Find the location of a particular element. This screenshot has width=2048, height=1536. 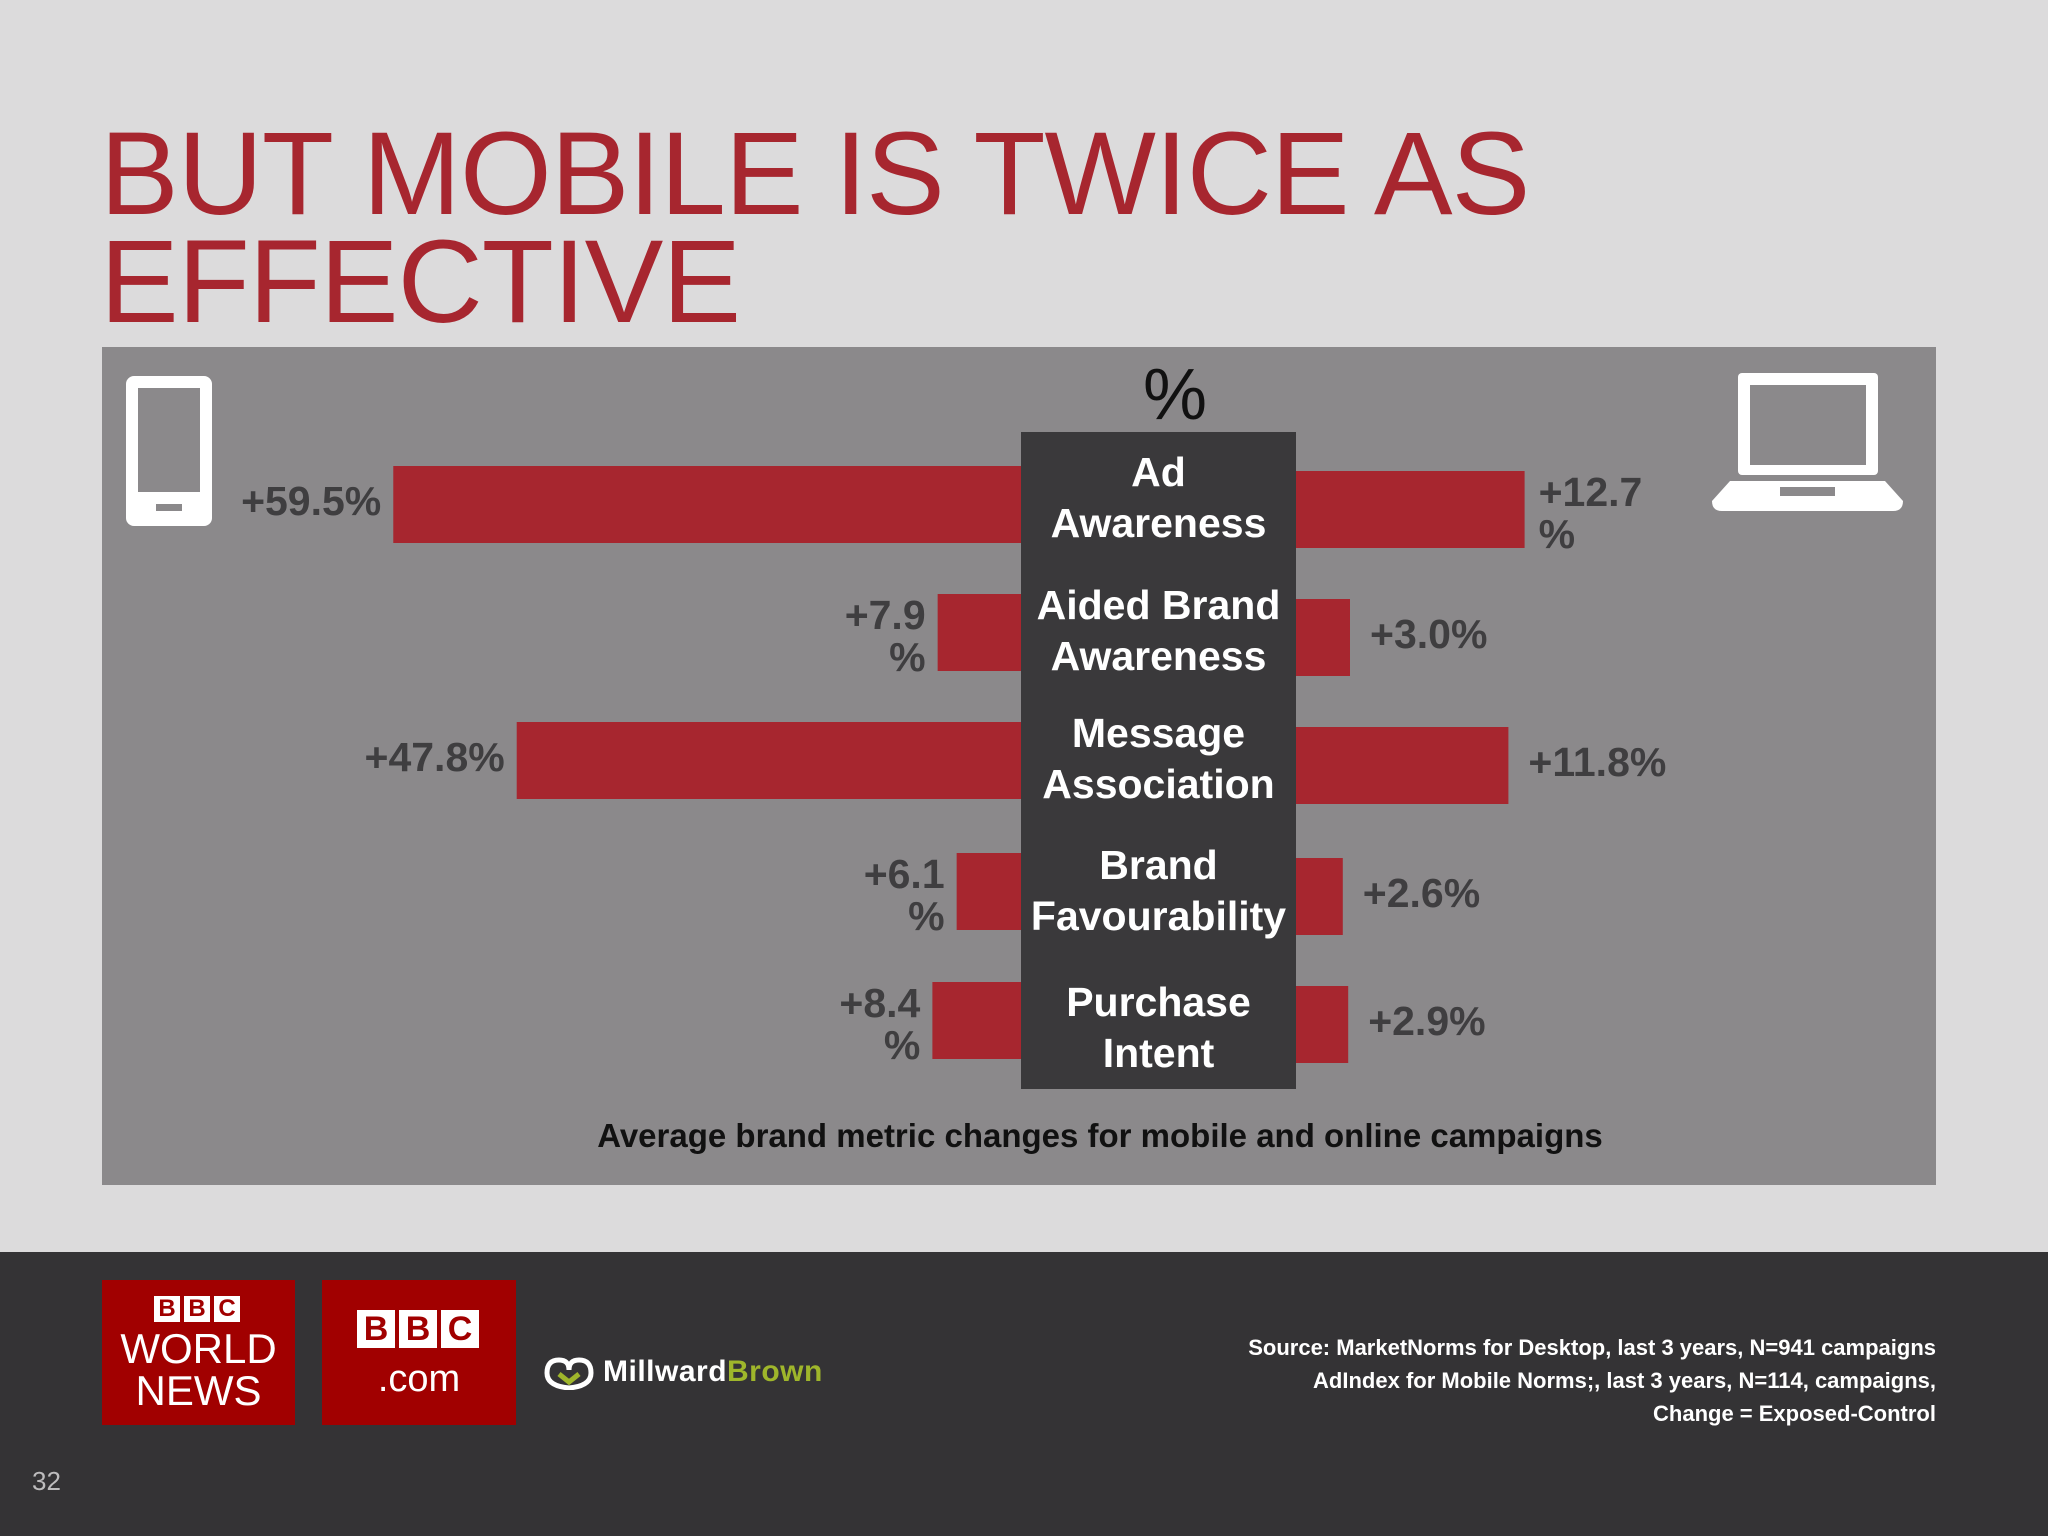

online-value-label: +3.0% is located at coordinates (1429, 634).